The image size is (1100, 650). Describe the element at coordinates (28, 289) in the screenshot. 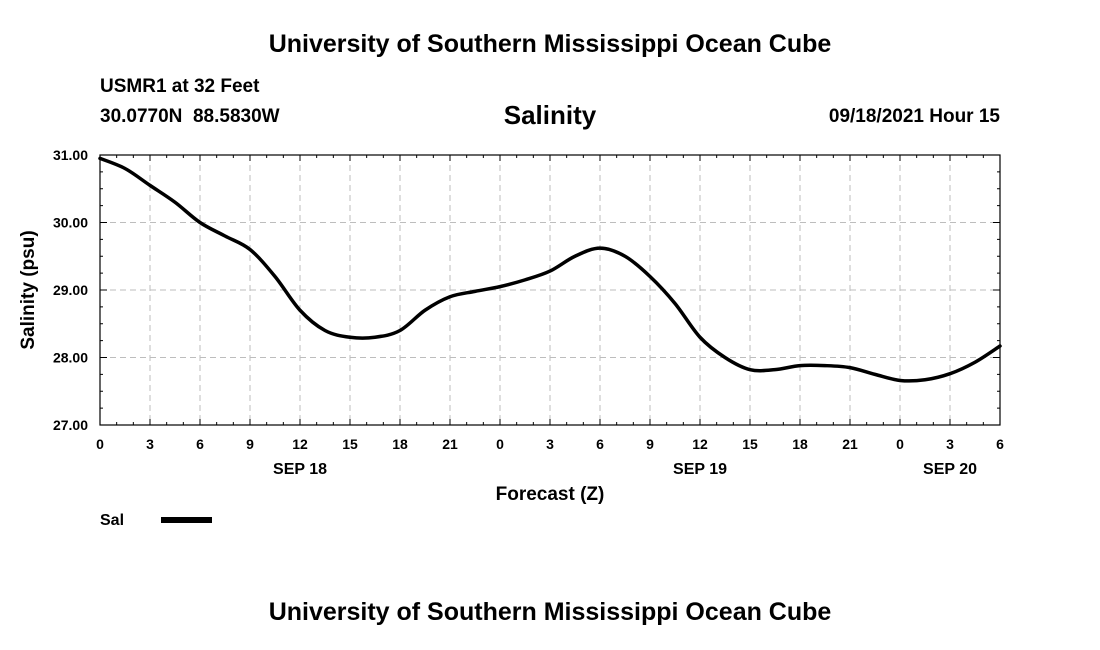

I see `y-axis-label: Salinity (psu)` at that location.